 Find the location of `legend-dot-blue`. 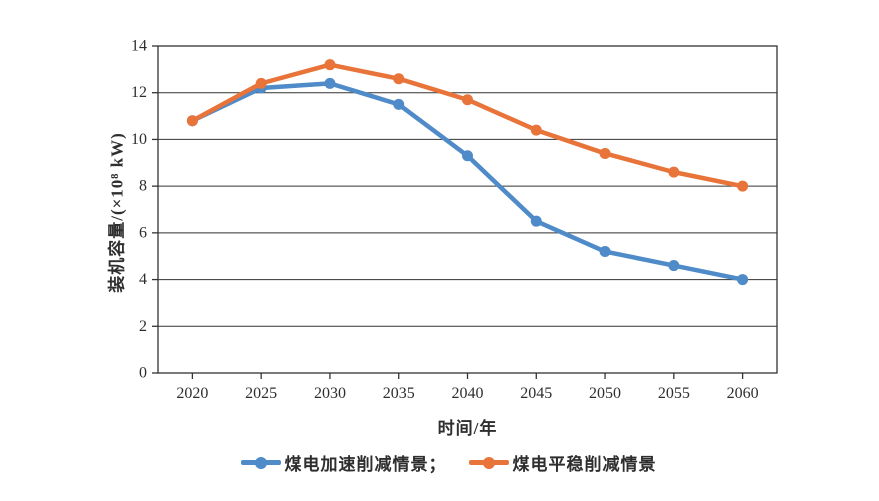

legend-dot-blue is located at coordinates (260, 462).